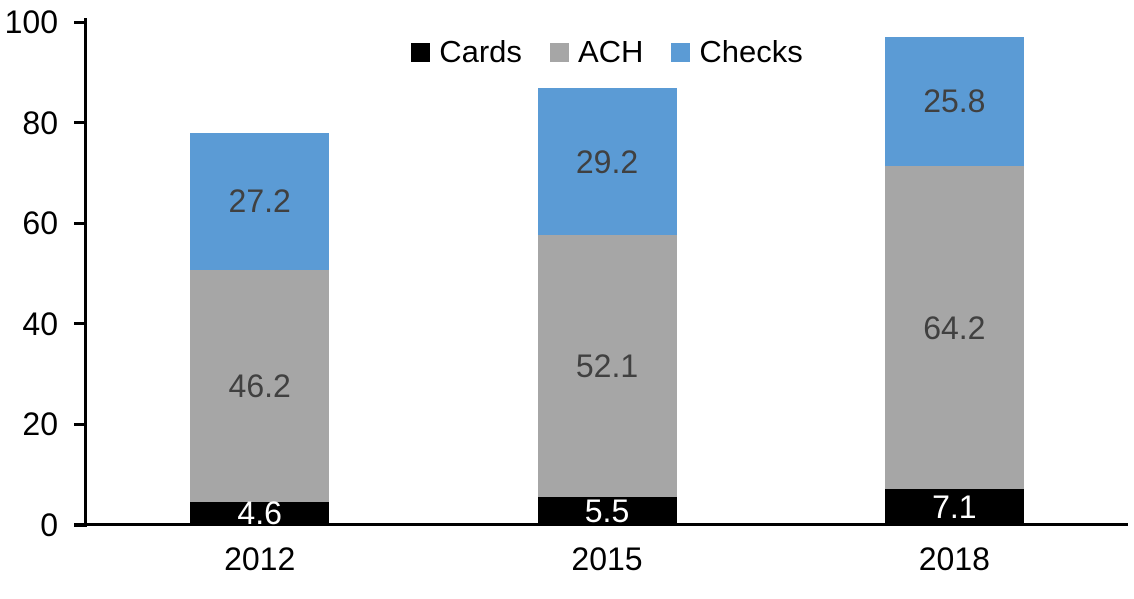  What do you see at coordinates (40, 323) in the screenshot?
I see `y-tick-label: 40` at bounding box center [40, 323].